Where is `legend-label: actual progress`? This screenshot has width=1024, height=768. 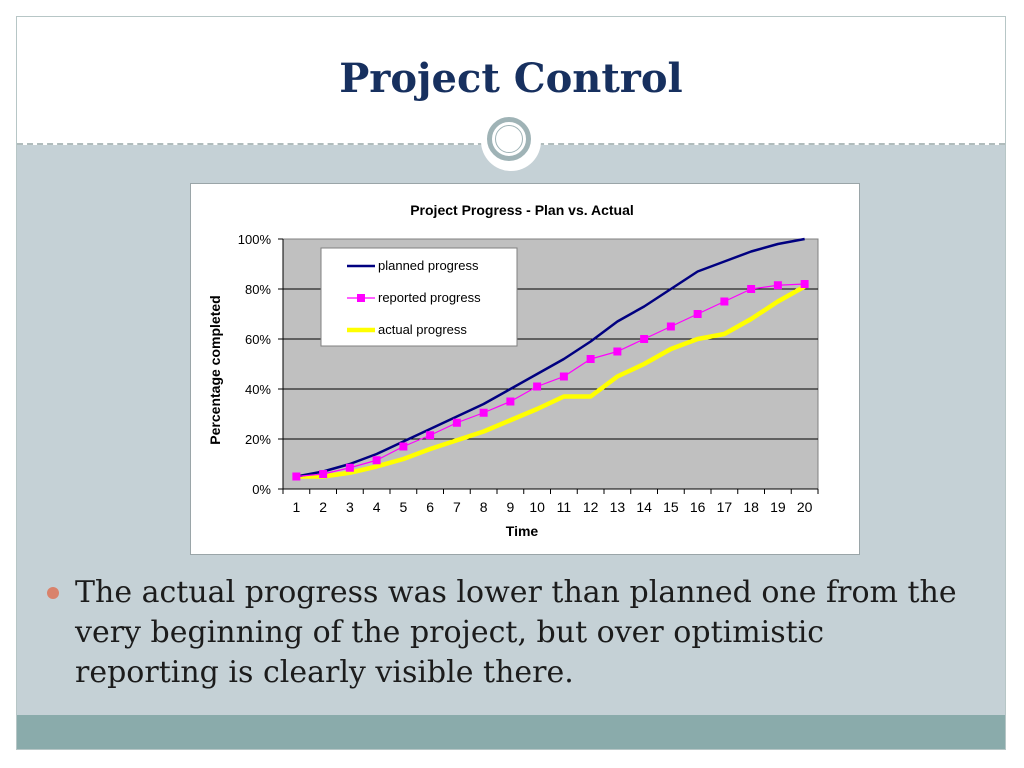
legend-label: actual progress is located at coordinates (422, 329).